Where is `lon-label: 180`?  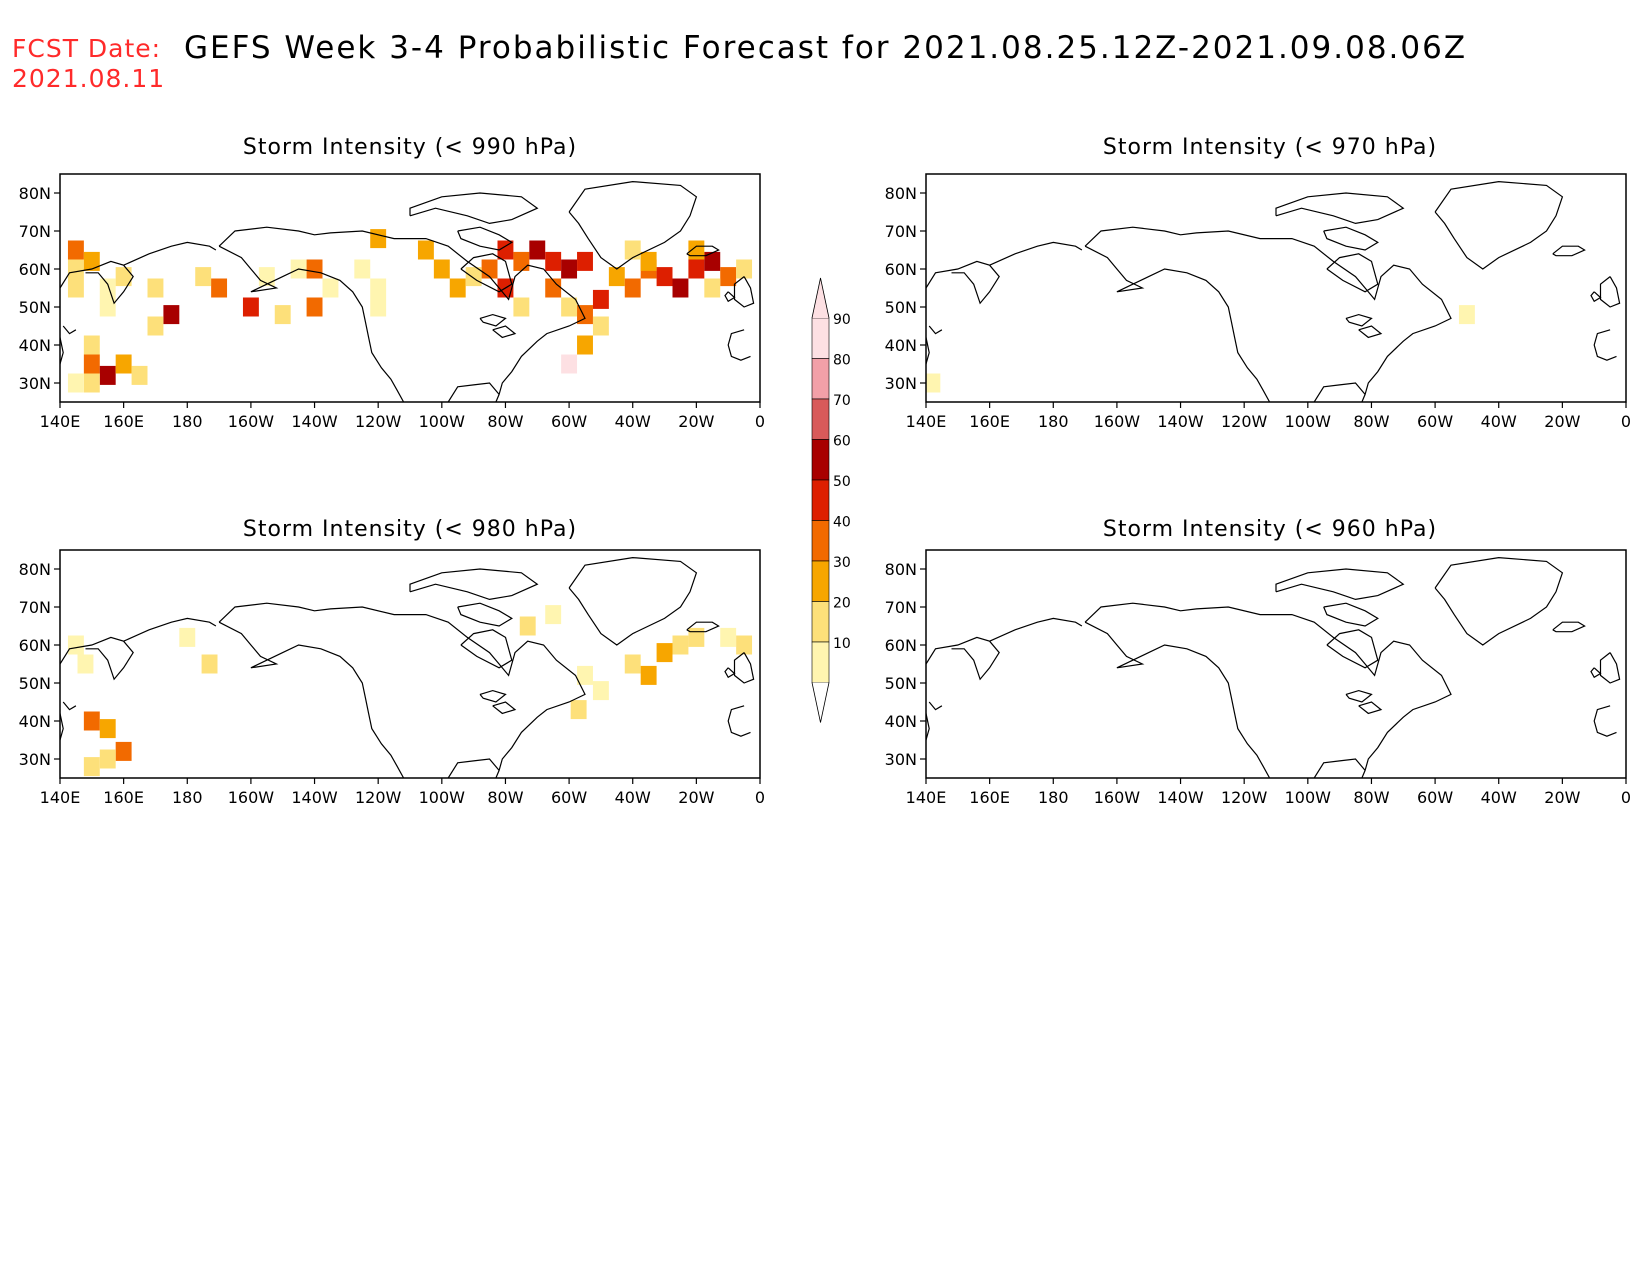 lon-label: 180 is located at coordinates (187, 421).